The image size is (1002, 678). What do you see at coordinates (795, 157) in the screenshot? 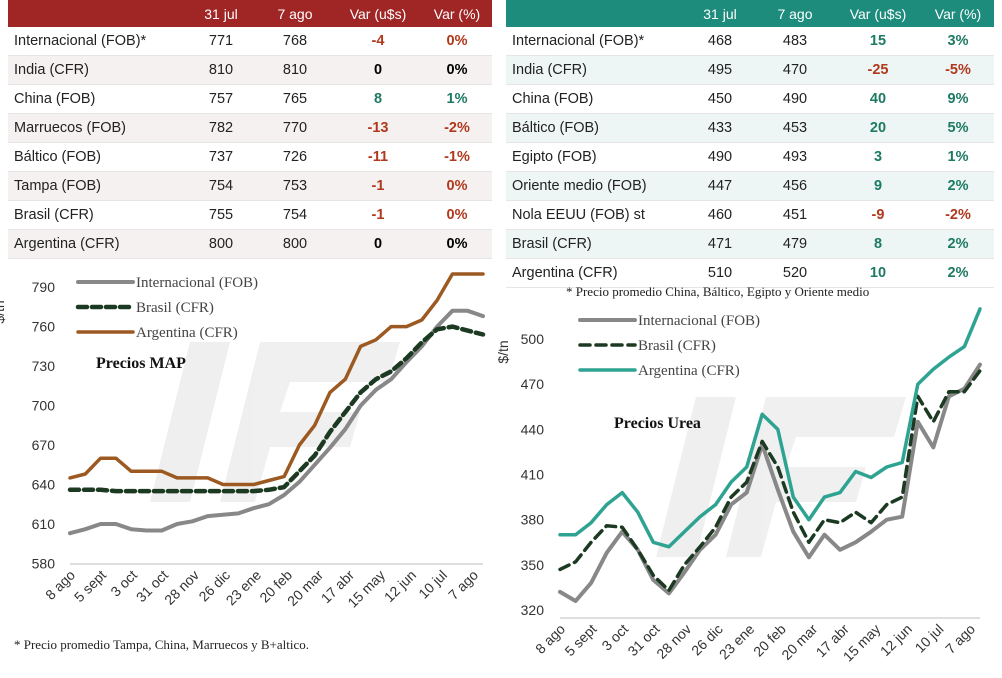
I see `row-price-2: 493` at bounding box center [795, 157].